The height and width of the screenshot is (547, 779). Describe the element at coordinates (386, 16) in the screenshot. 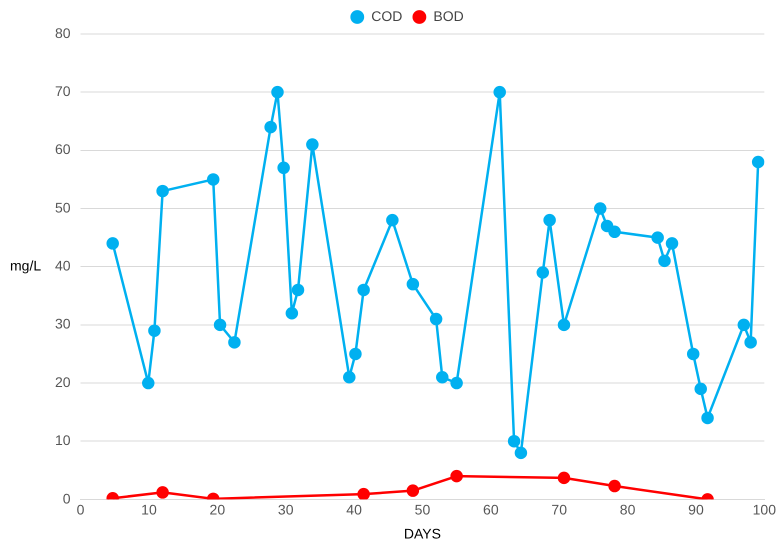

I see `legend-label: COD` at that location.